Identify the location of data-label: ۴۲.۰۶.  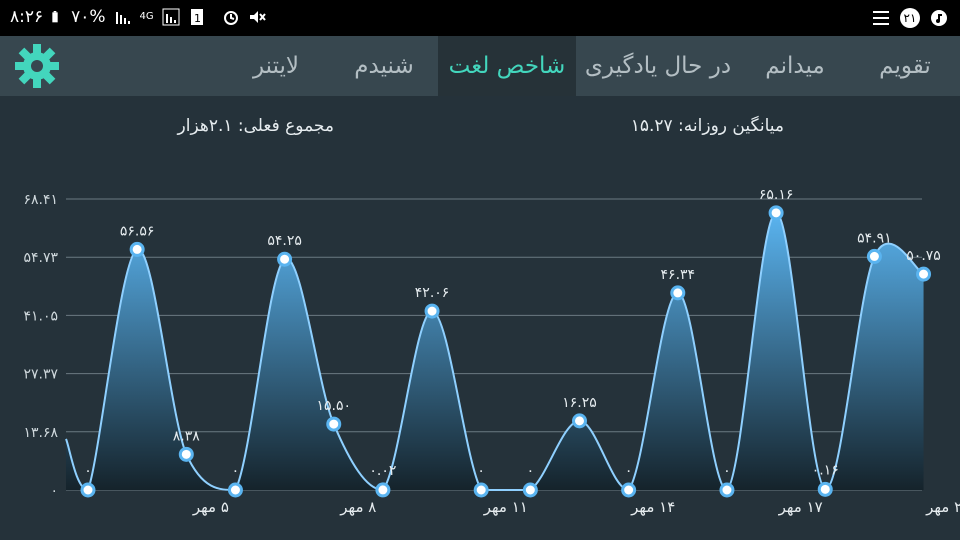
(432, 293).